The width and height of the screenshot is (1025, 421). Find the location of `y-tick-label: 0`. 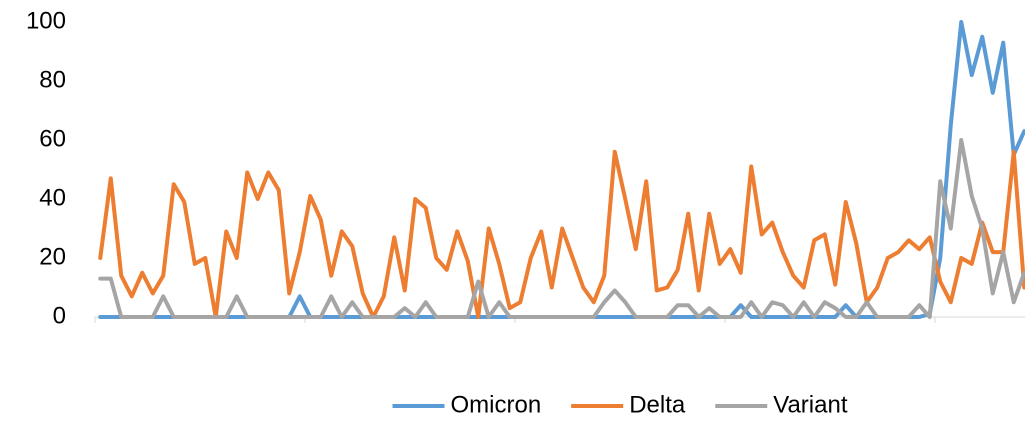

y-tick-label: 0 is located at coordinates (59, 315).